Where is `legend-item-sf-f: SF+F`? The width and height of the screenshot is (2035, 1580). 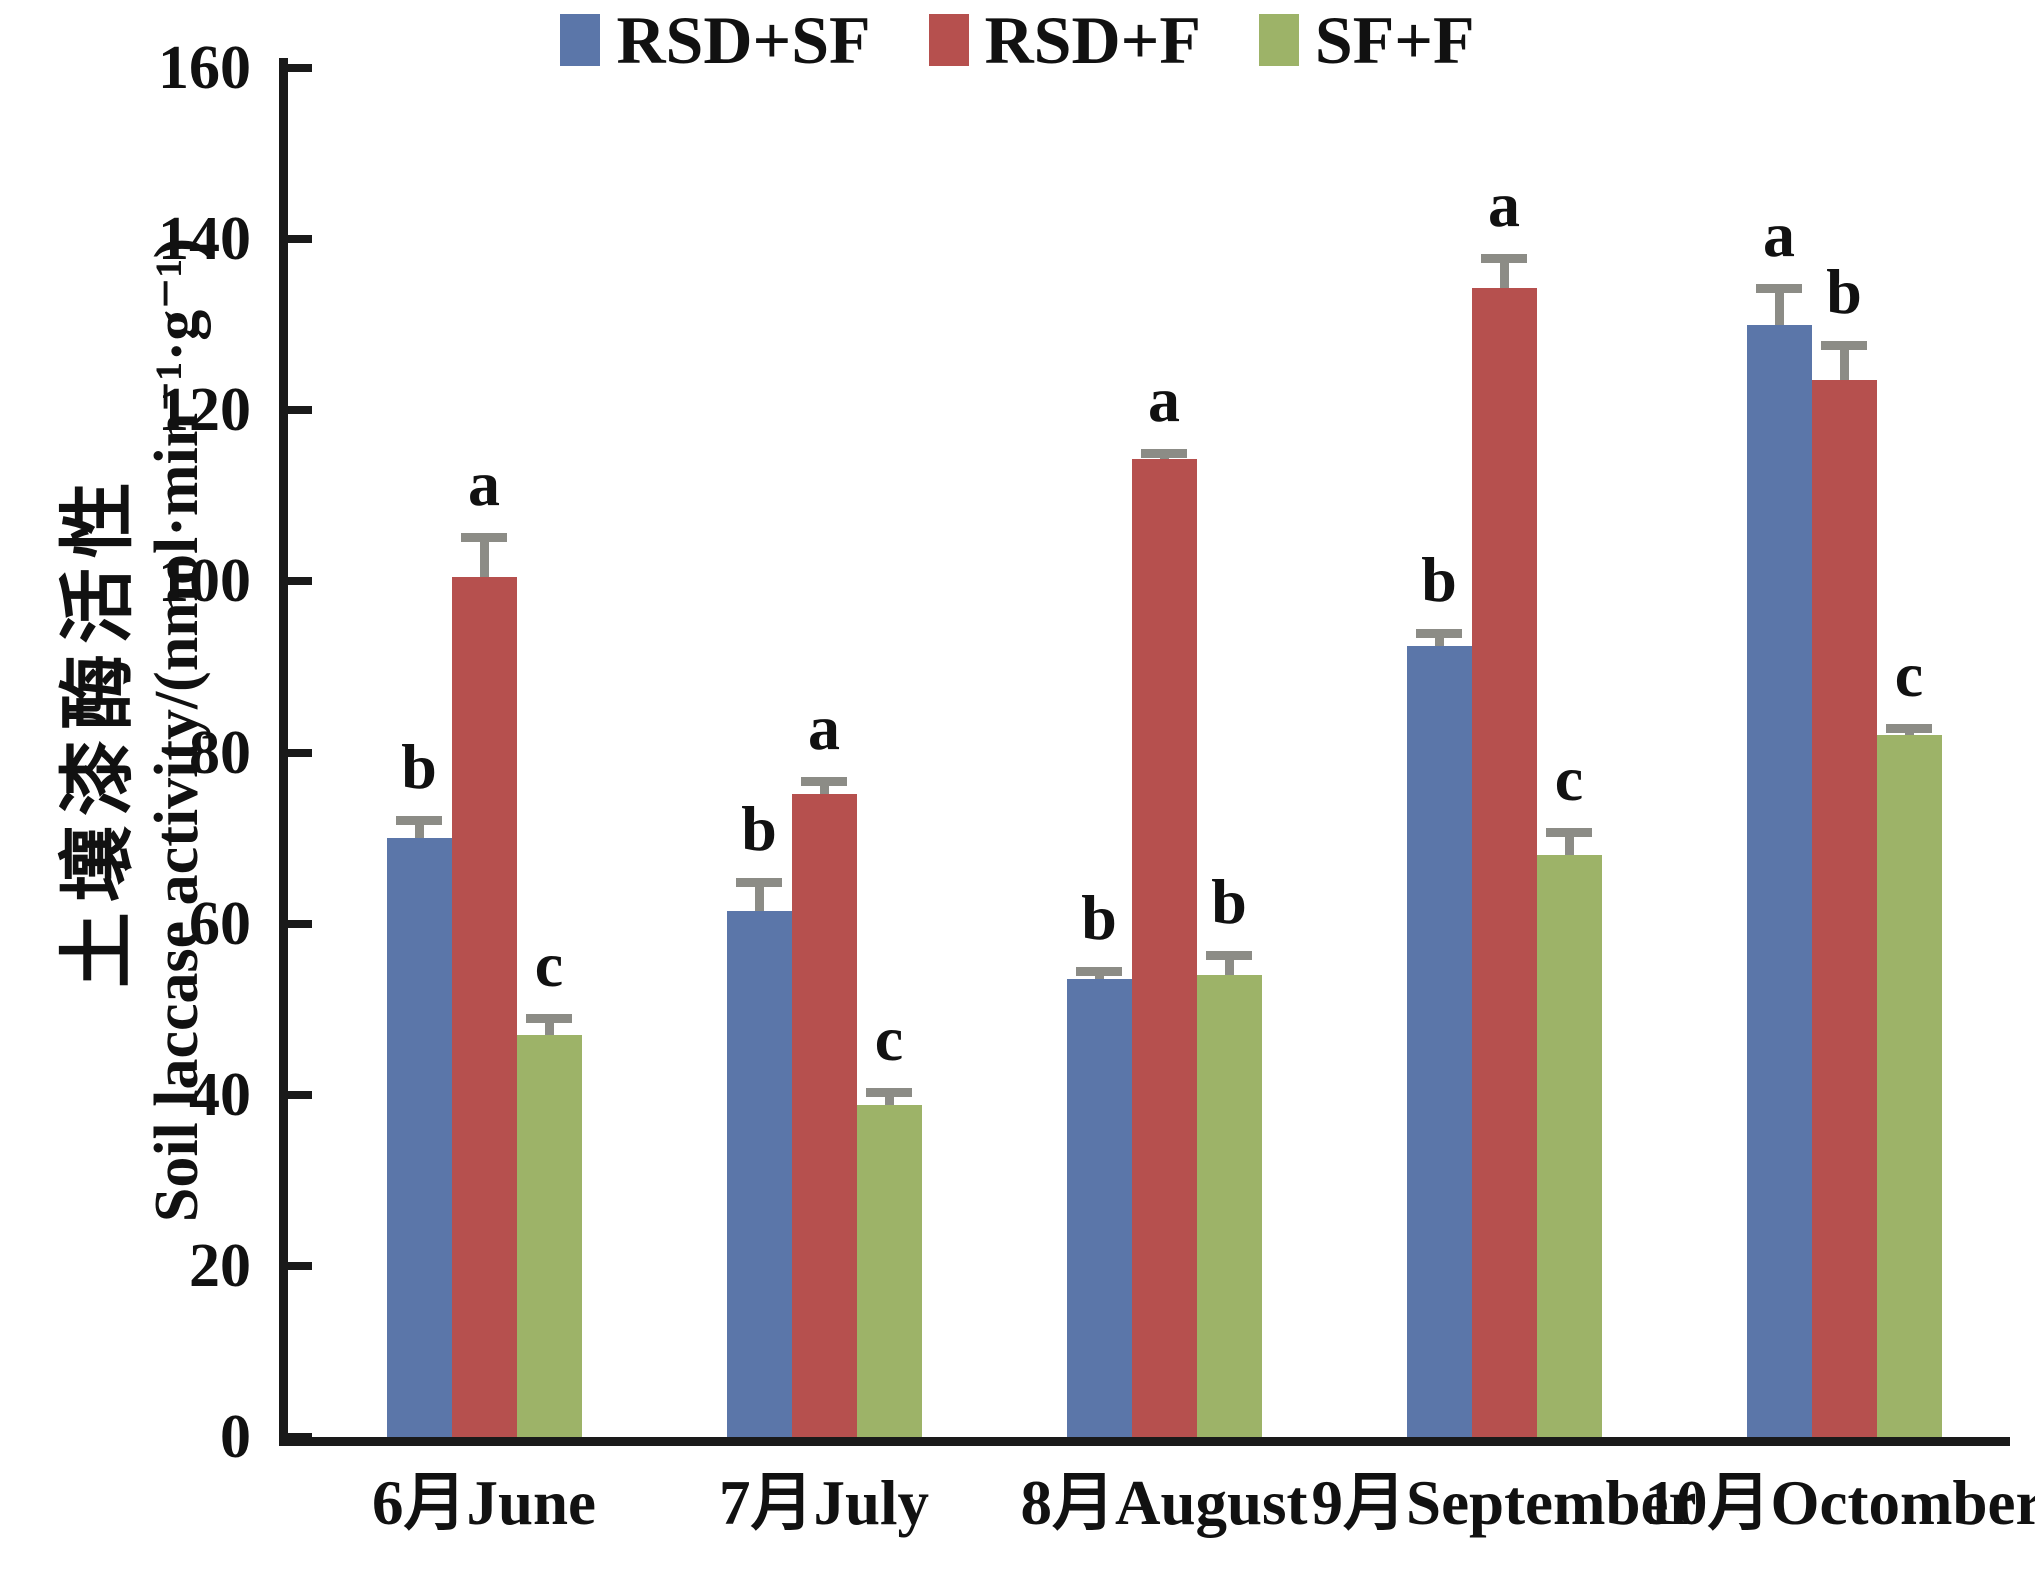 legend-item-sf-f: SF+F is located at coordinates (1366, 40).